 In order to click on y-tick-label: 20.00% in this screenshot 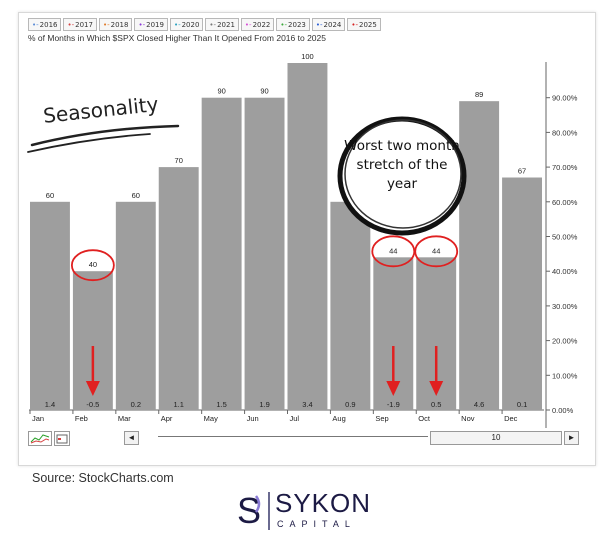, I will do `click(565, 341)`.